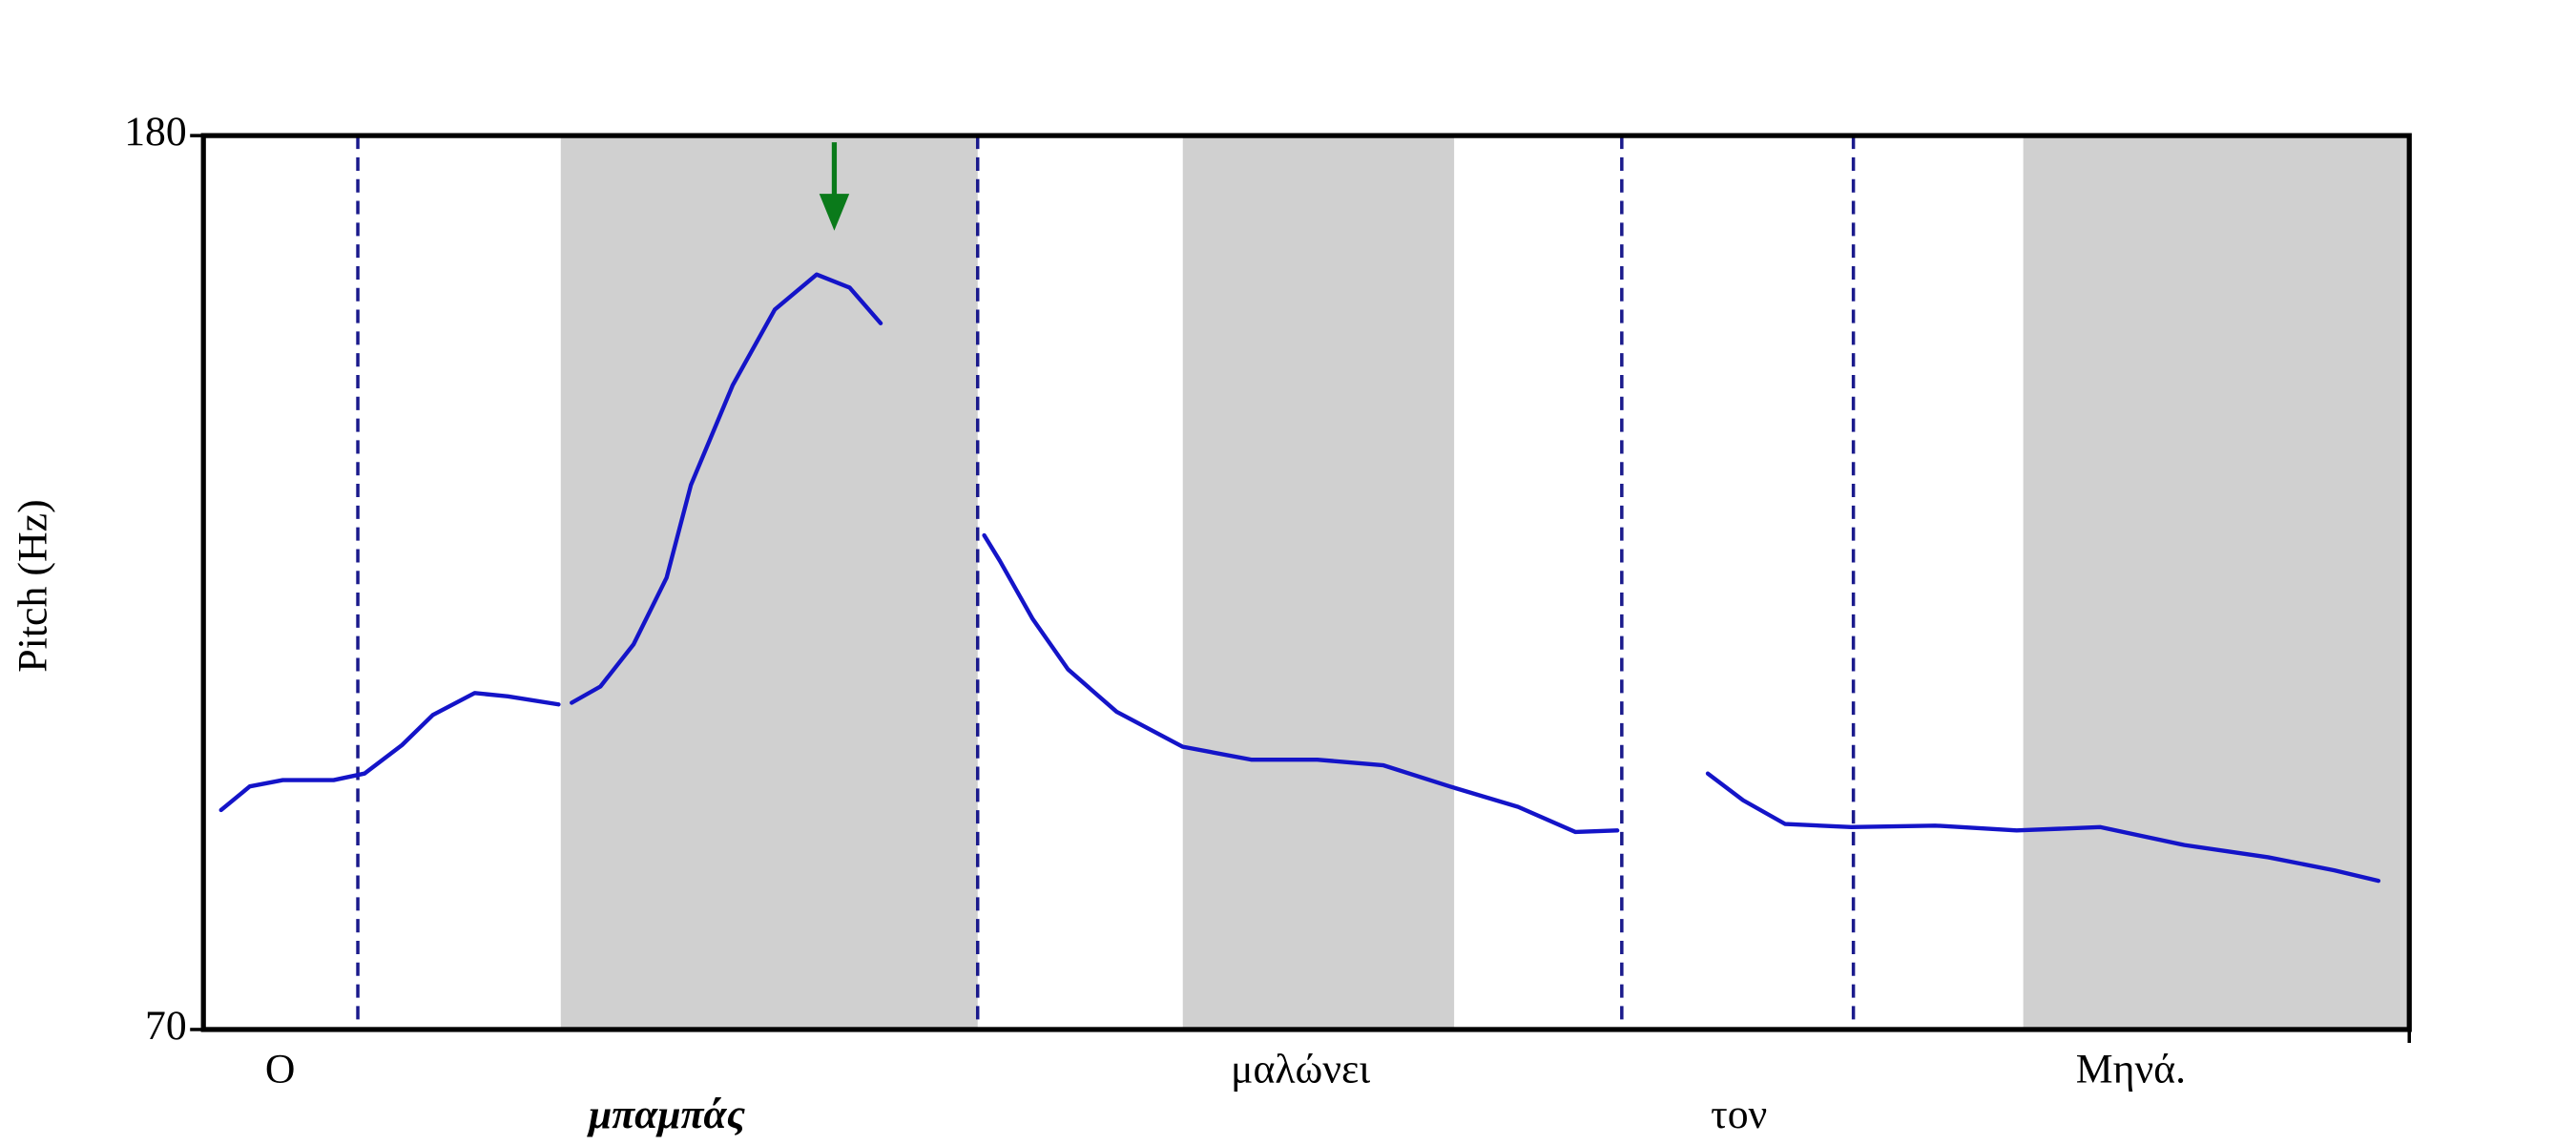 The height and width of the screenshot is (1145, 2576). Describe the element at coordinates (1739, 1114) in the screenshot. I see `word-label: τον` at that location.